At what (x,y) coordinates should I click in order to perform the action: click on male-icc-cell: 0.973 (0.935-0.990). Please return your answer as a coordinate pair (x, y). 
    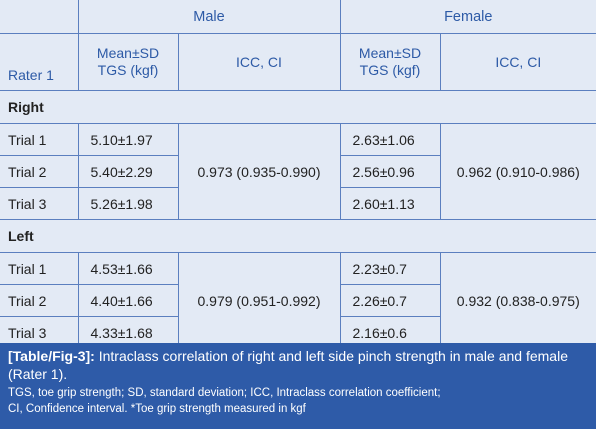
    Looking at the image, I should click on (259, 171).